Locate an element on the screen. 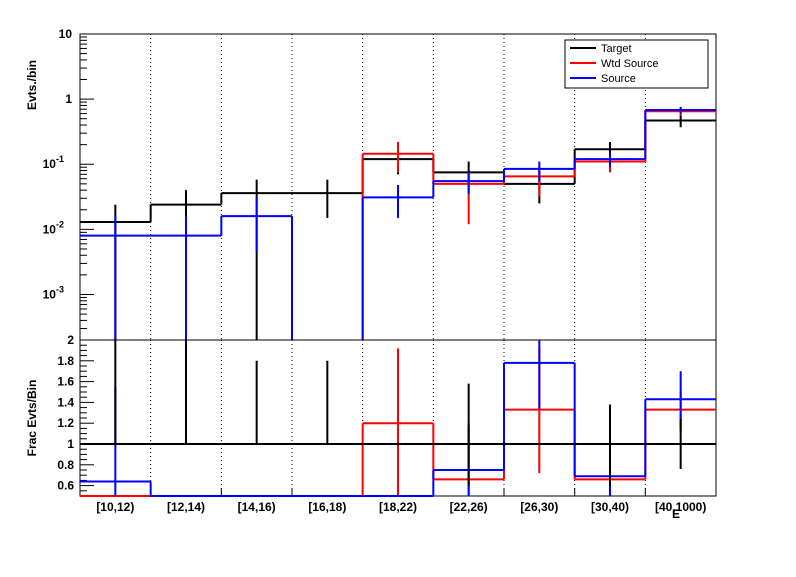 This screenshot has height=577, width=796. x-axis-title: E is located at coordinates (676, 514).